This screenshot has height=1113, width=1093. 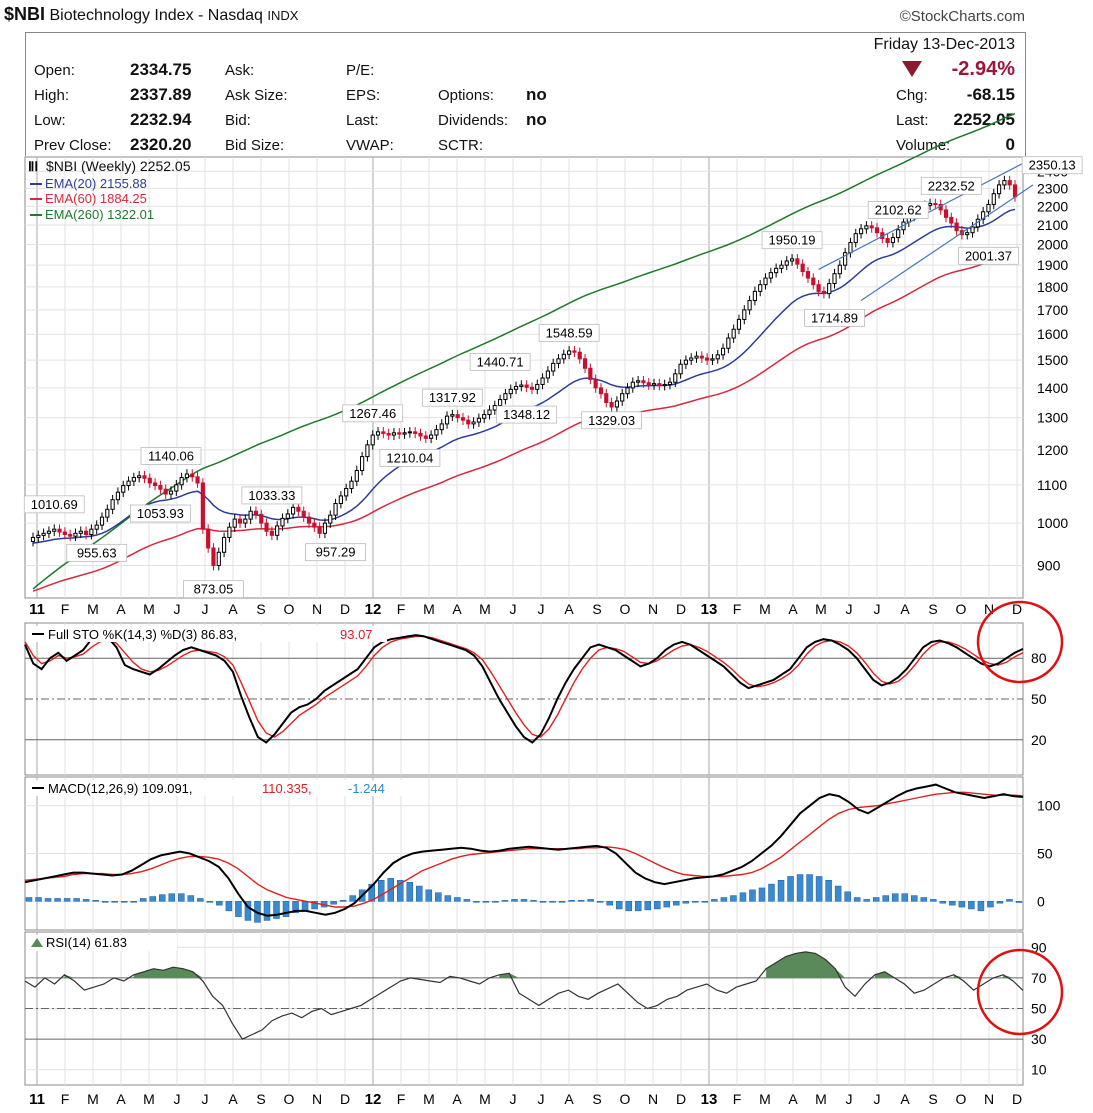 I want to click on last-value: 2252.05, so click(x=984, y=119).